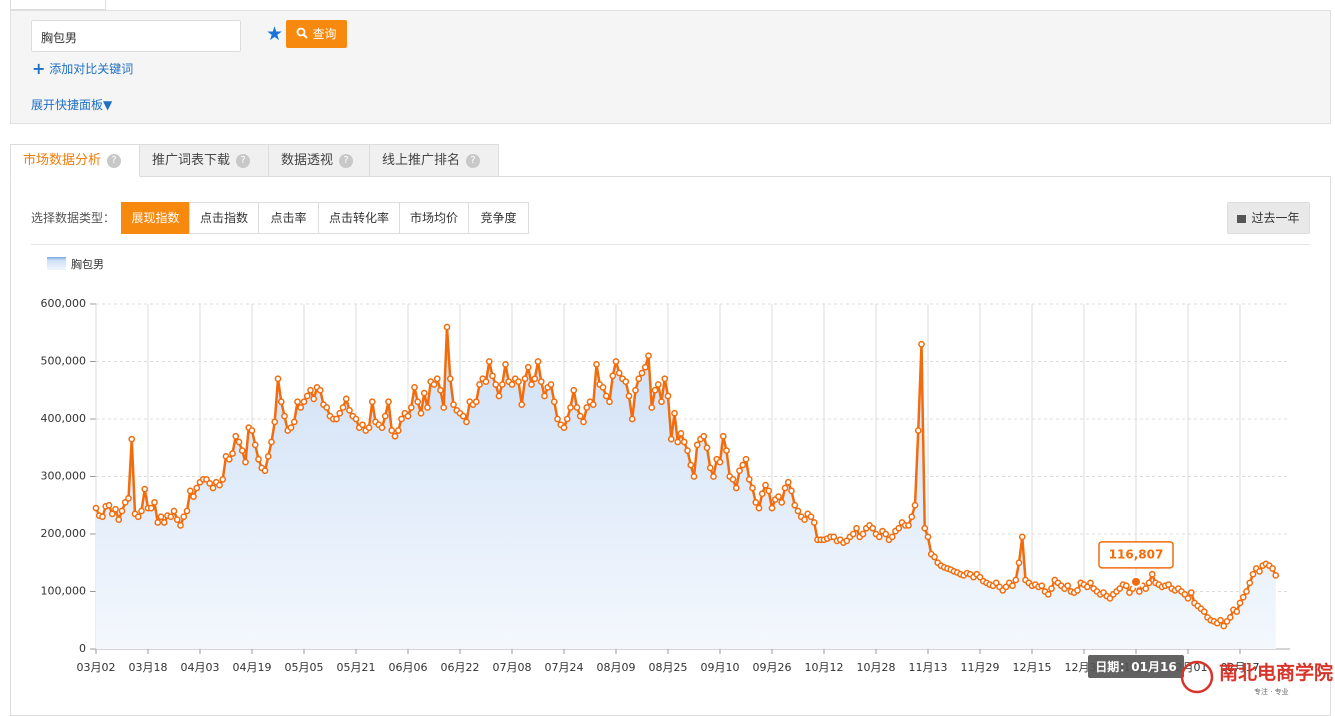  I want to click on tab: 推广词表下载?, so click(204, 160).